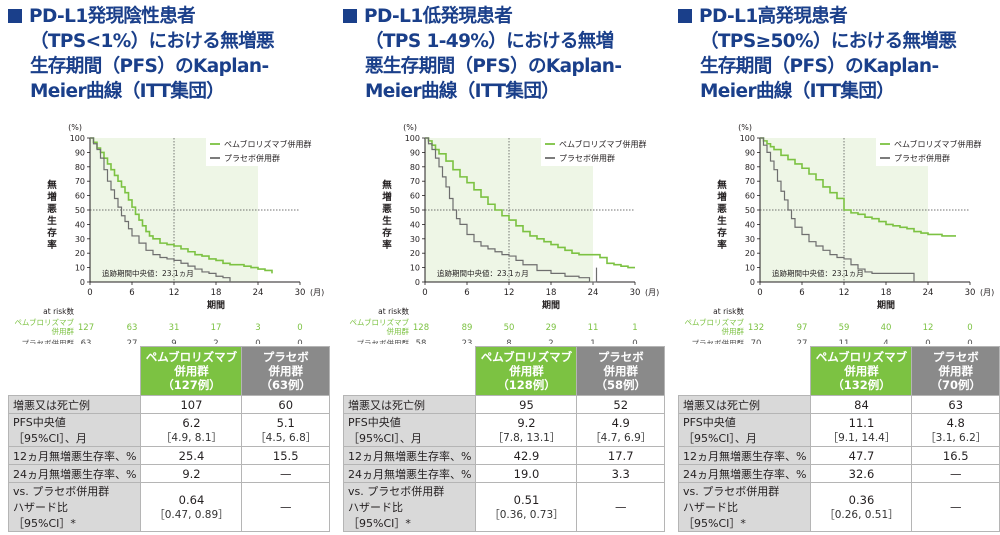 Image resolution: width=1000 pixels, height=535 pixels. I want to click on table-row: 24ヵ月無増悪生存率、% 9.2 —, so click(168, 473).